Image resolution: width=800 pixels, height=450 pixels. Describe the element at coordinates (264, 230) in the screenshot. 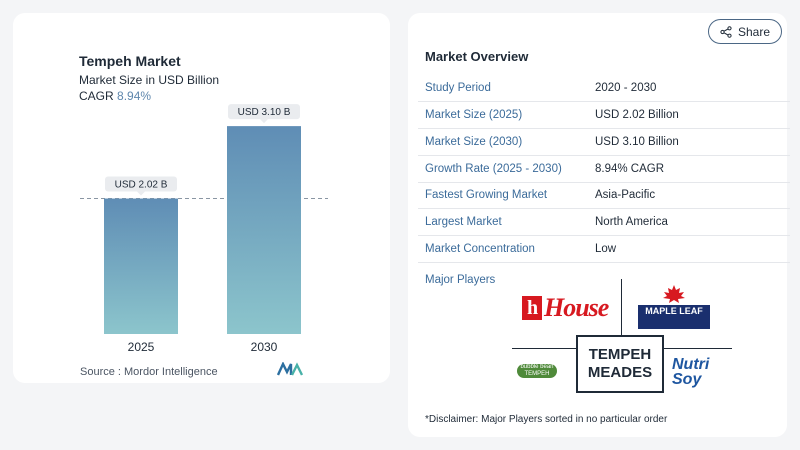

I see `bar-2030` at that location.